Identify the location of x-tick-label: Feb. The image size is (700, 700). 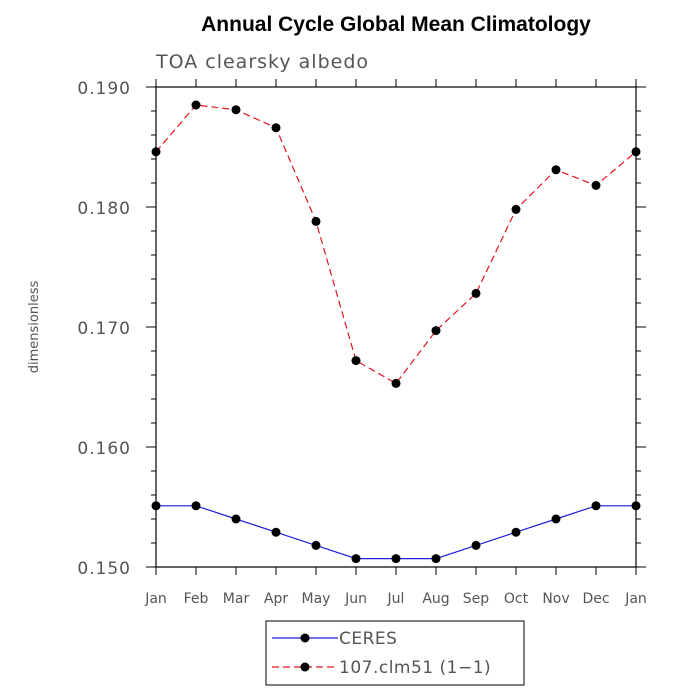
(196, 599).